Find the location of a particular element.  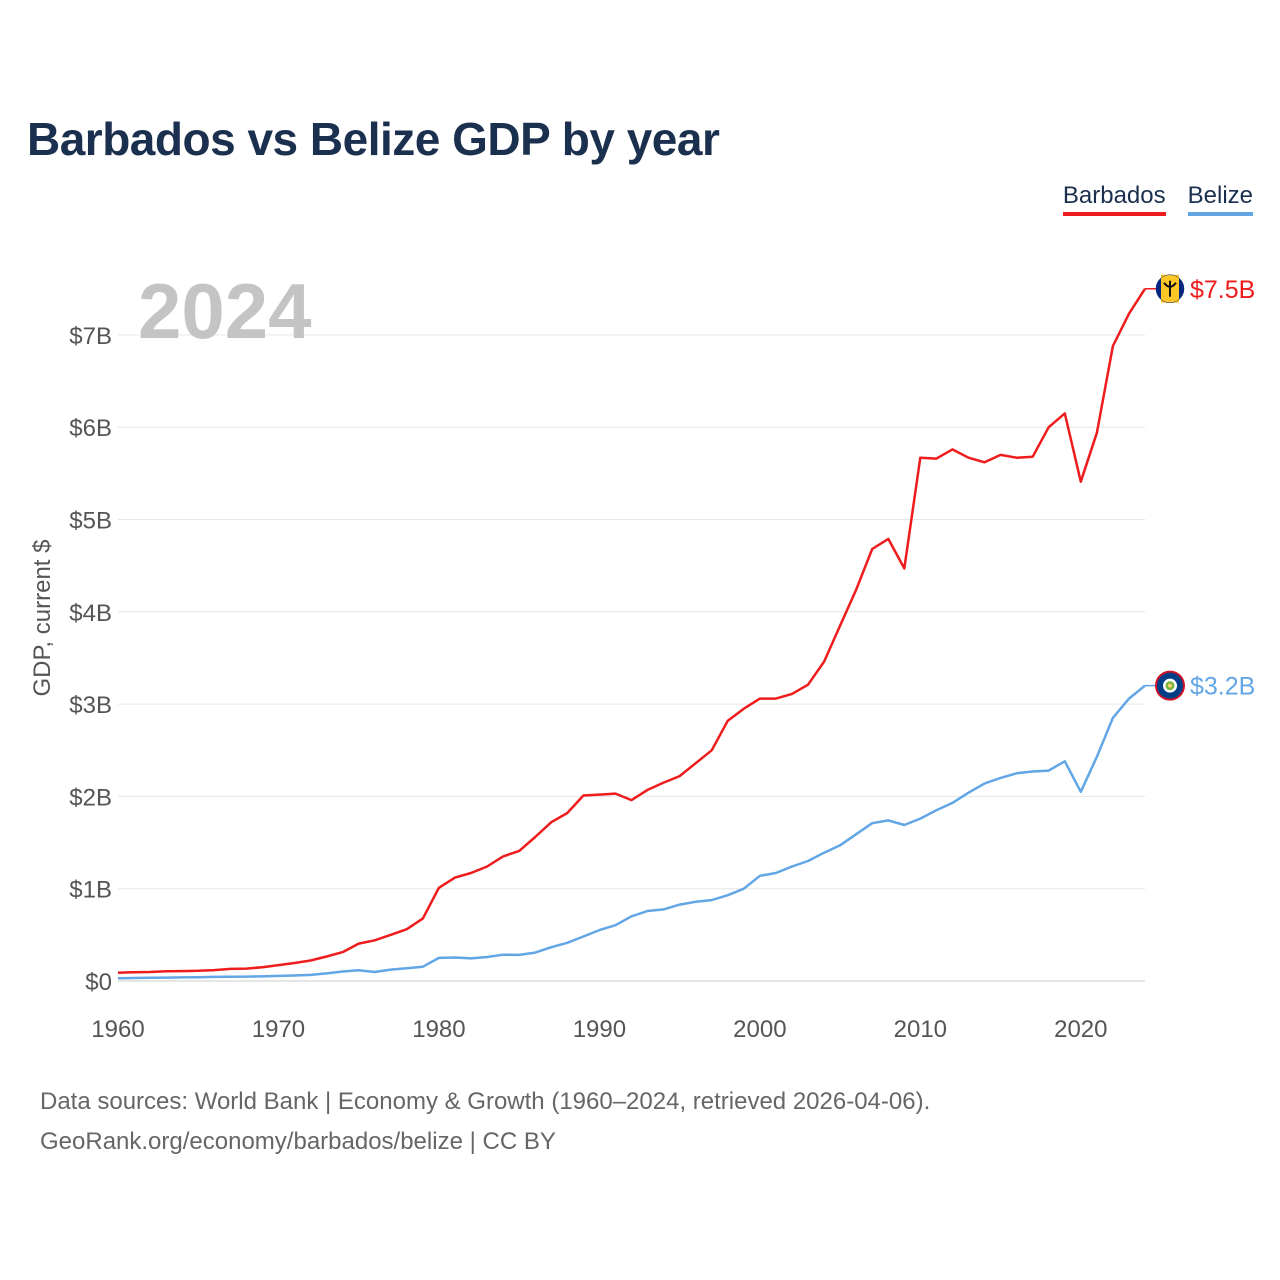

y-tick-label: $1B is located at coordinates (90, 890).